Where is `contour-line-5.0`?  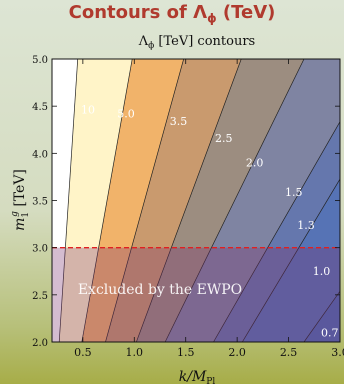
contour-line-5.0 is located at coordinates (107, 200).